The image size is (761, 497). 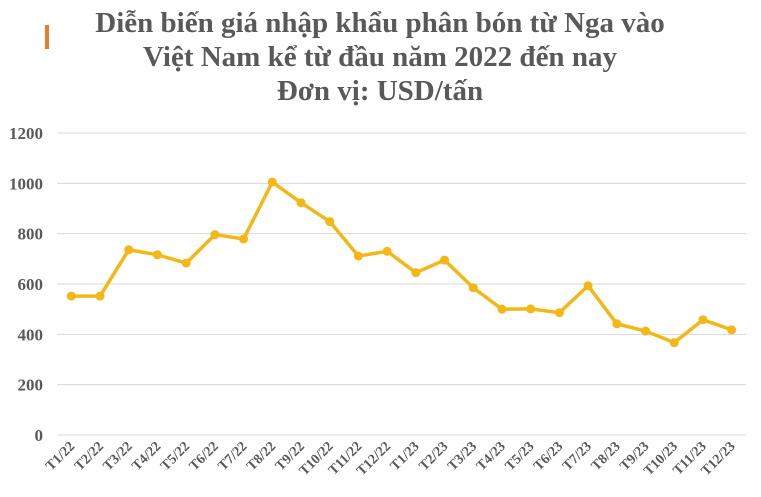 I want to click on x-tick-label: T8/22, so click(x=261, y=456).